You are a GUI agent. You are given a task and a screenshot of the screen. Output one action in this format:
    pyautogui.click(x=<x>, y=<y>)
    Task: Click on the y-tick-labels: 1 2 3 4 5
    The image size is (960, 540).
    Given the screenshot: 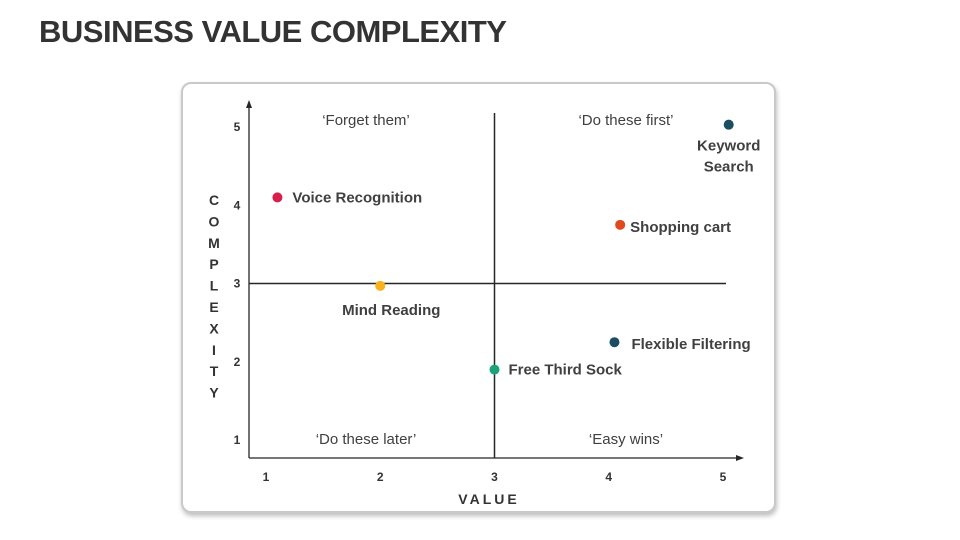 What is the action you would take?
    pyautogui.click(x=237, y=283)
    